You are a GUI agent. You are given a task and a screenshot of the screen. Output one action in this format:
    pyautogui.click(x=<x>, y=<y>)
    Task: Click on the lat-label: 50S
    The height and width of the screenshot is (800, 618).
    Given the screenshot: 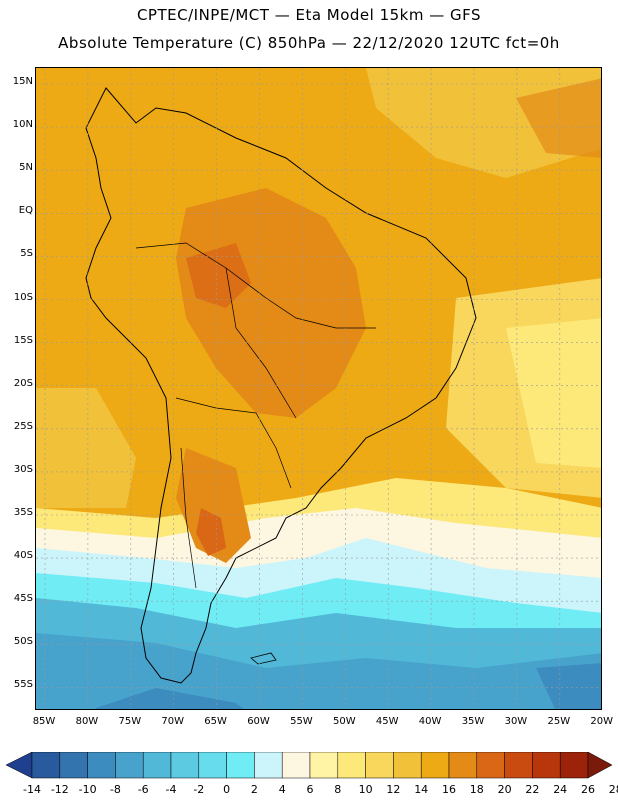 What is the action you would take?
    pyautogui.click(x=23, y=642)
    